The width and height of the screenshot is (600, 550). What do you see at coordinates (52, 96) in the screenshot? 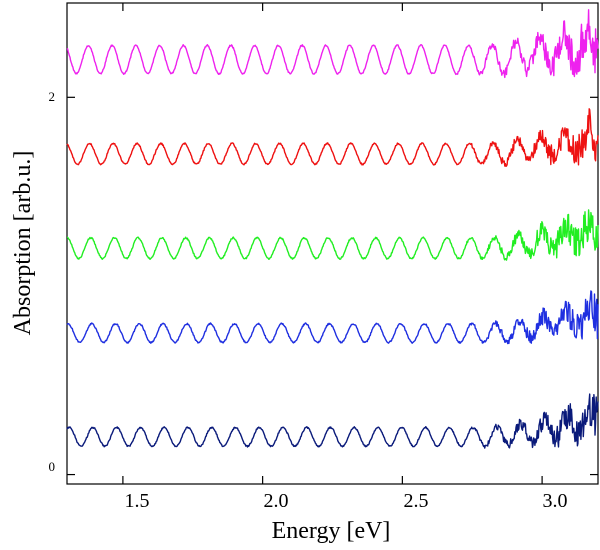
I see `y-tick-label: 2` at bounding box center [52, 96].